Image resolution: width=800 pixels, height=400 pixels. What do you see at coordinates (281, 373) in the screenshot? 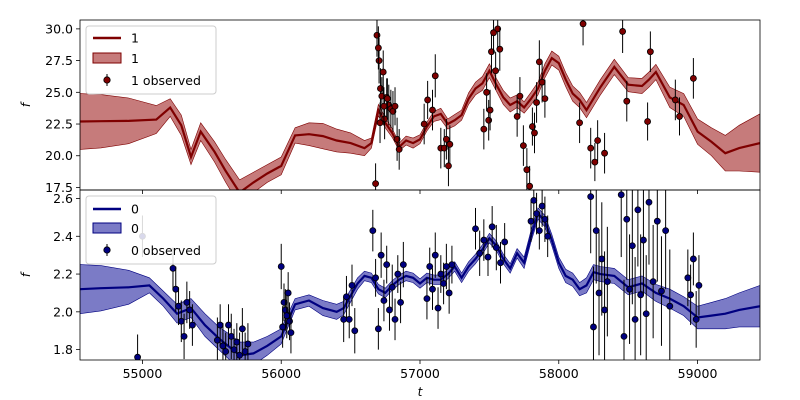
I see `x-tick-label: 56000` at bounding box center [281, 373].